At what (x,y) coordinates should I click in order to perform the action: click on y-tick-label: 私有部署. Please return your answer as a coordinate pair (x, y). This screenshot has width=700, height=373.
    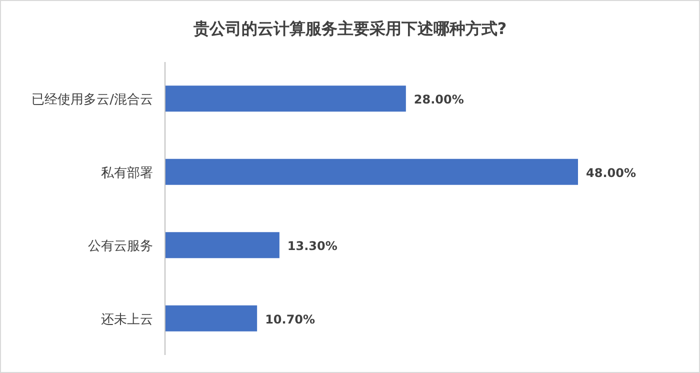
    Looking at the image, I should click on (127, 173).